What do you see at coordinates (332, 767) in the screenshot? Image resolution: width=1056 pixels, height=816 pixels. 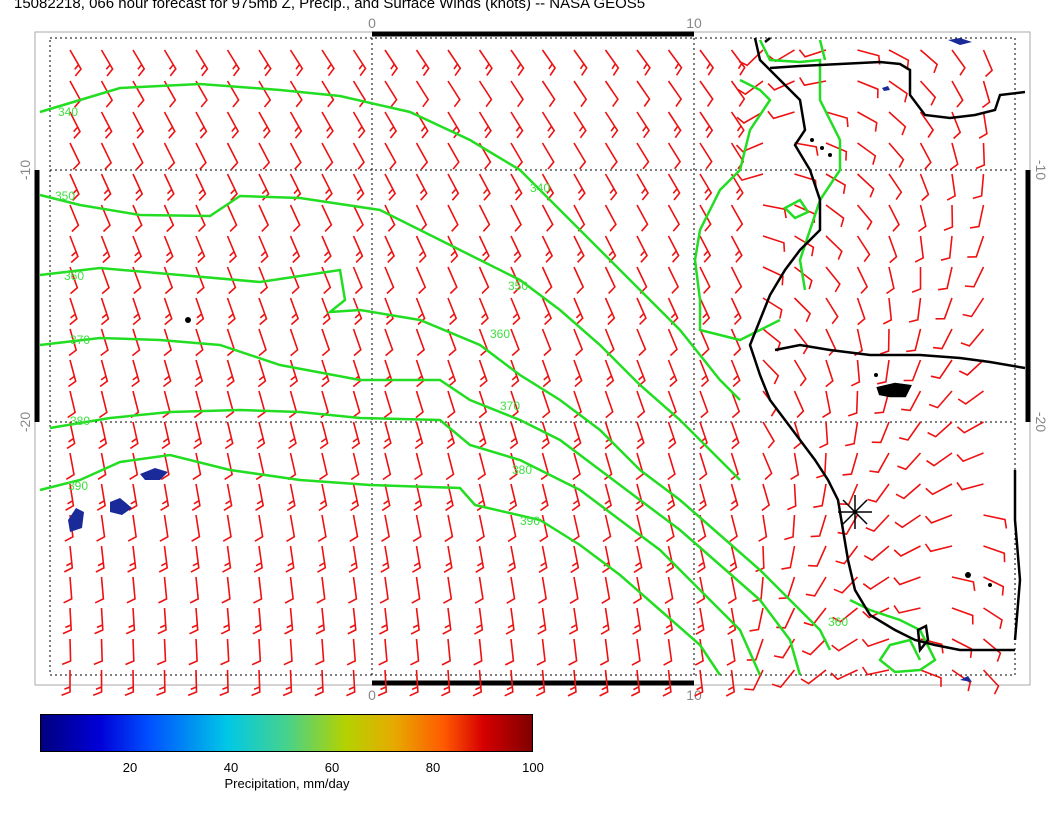 I see `colorbar-tick: 60` at bounding box center [332, 767].